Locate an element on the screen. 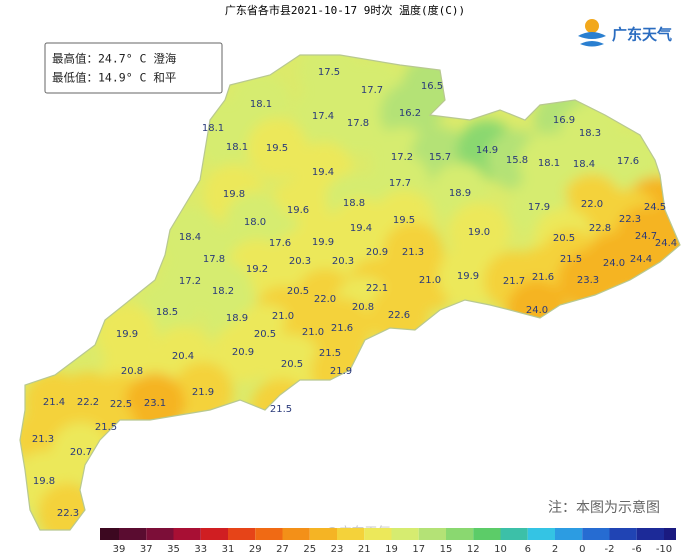 The width and height of the screenshot is (690, 555). station-value: 19.0 is located at coordinates (479, 232).